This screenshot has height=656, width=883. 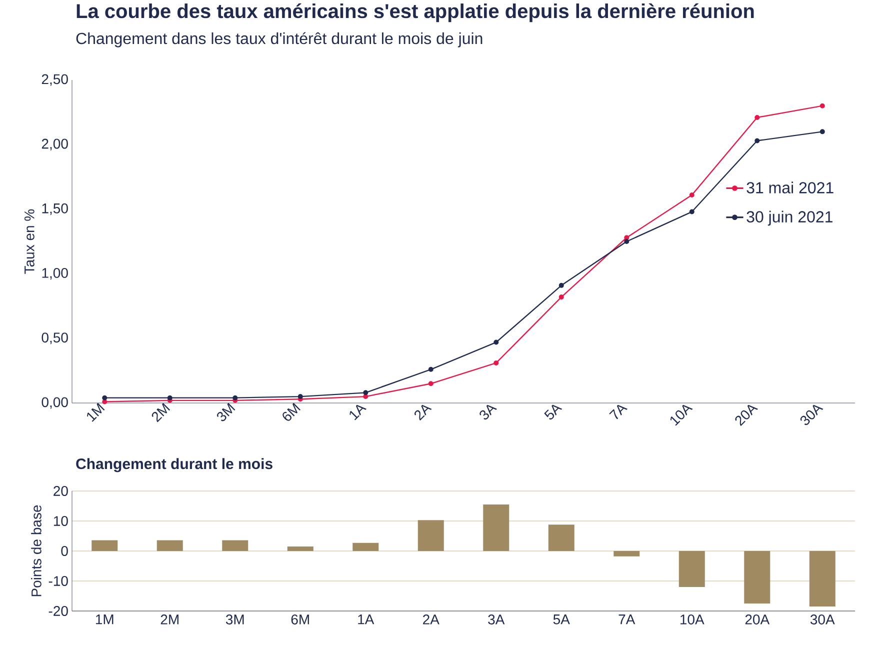 I want to click on chart-title: La courbe des taux américains s'est applatie depuis la dernière réunion, so click(x=415, y=12).